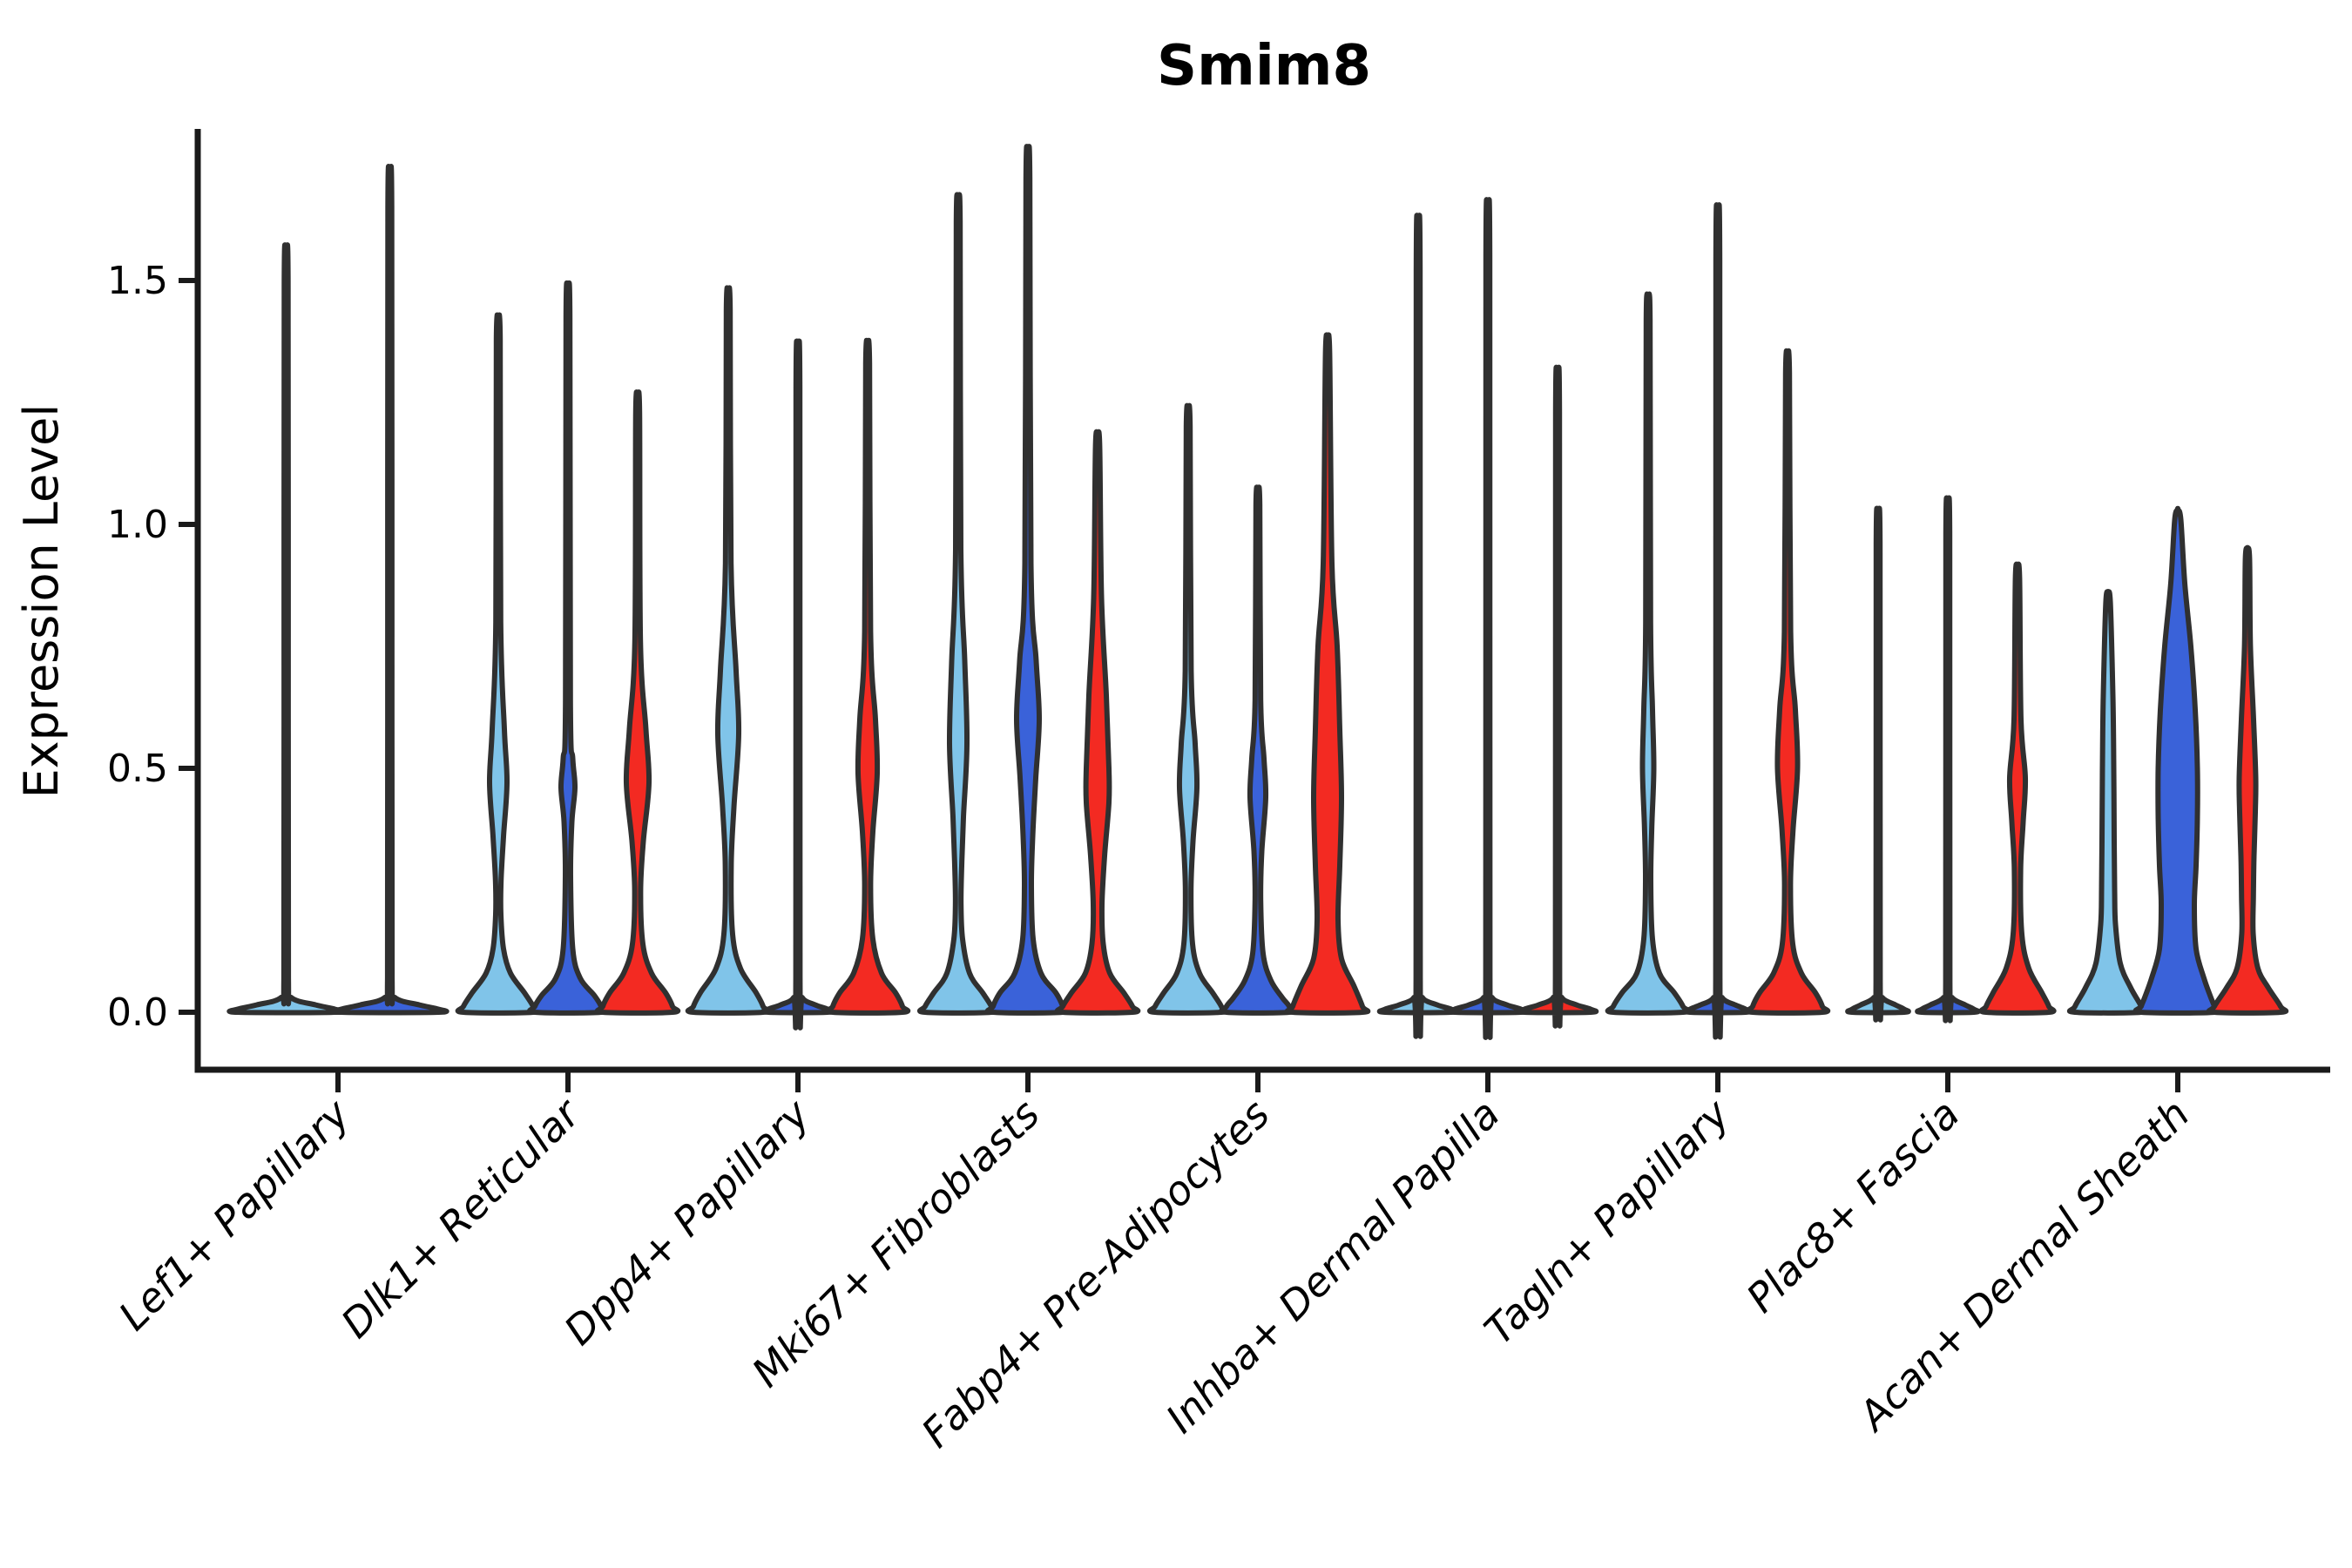 This screenshot has height=1568, width=2352. What do you see at coordinates (1264, 66) in the screenshot?
I see `chart-title: Smim8` at bounding box center [1264, 66].